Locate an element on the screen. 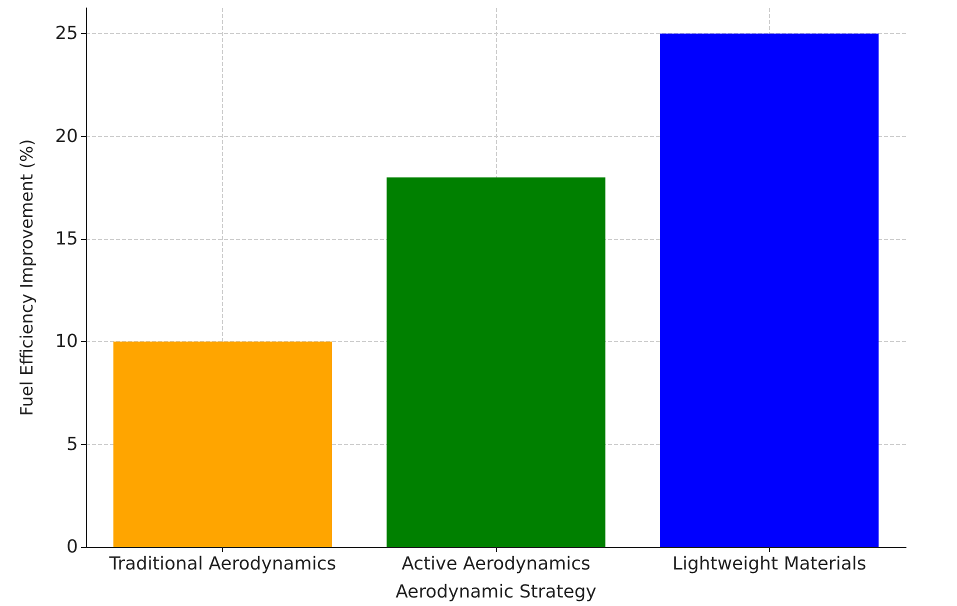  y-axis-title: Fuel Efficiency Improvement (%) is located at coordinates (28, 277).